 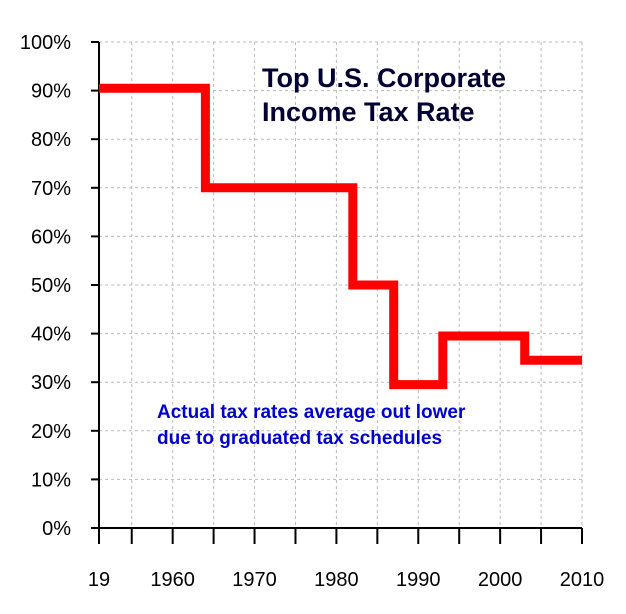 I want to click on x-tick-label: 1970, so click(x=254, y=580).